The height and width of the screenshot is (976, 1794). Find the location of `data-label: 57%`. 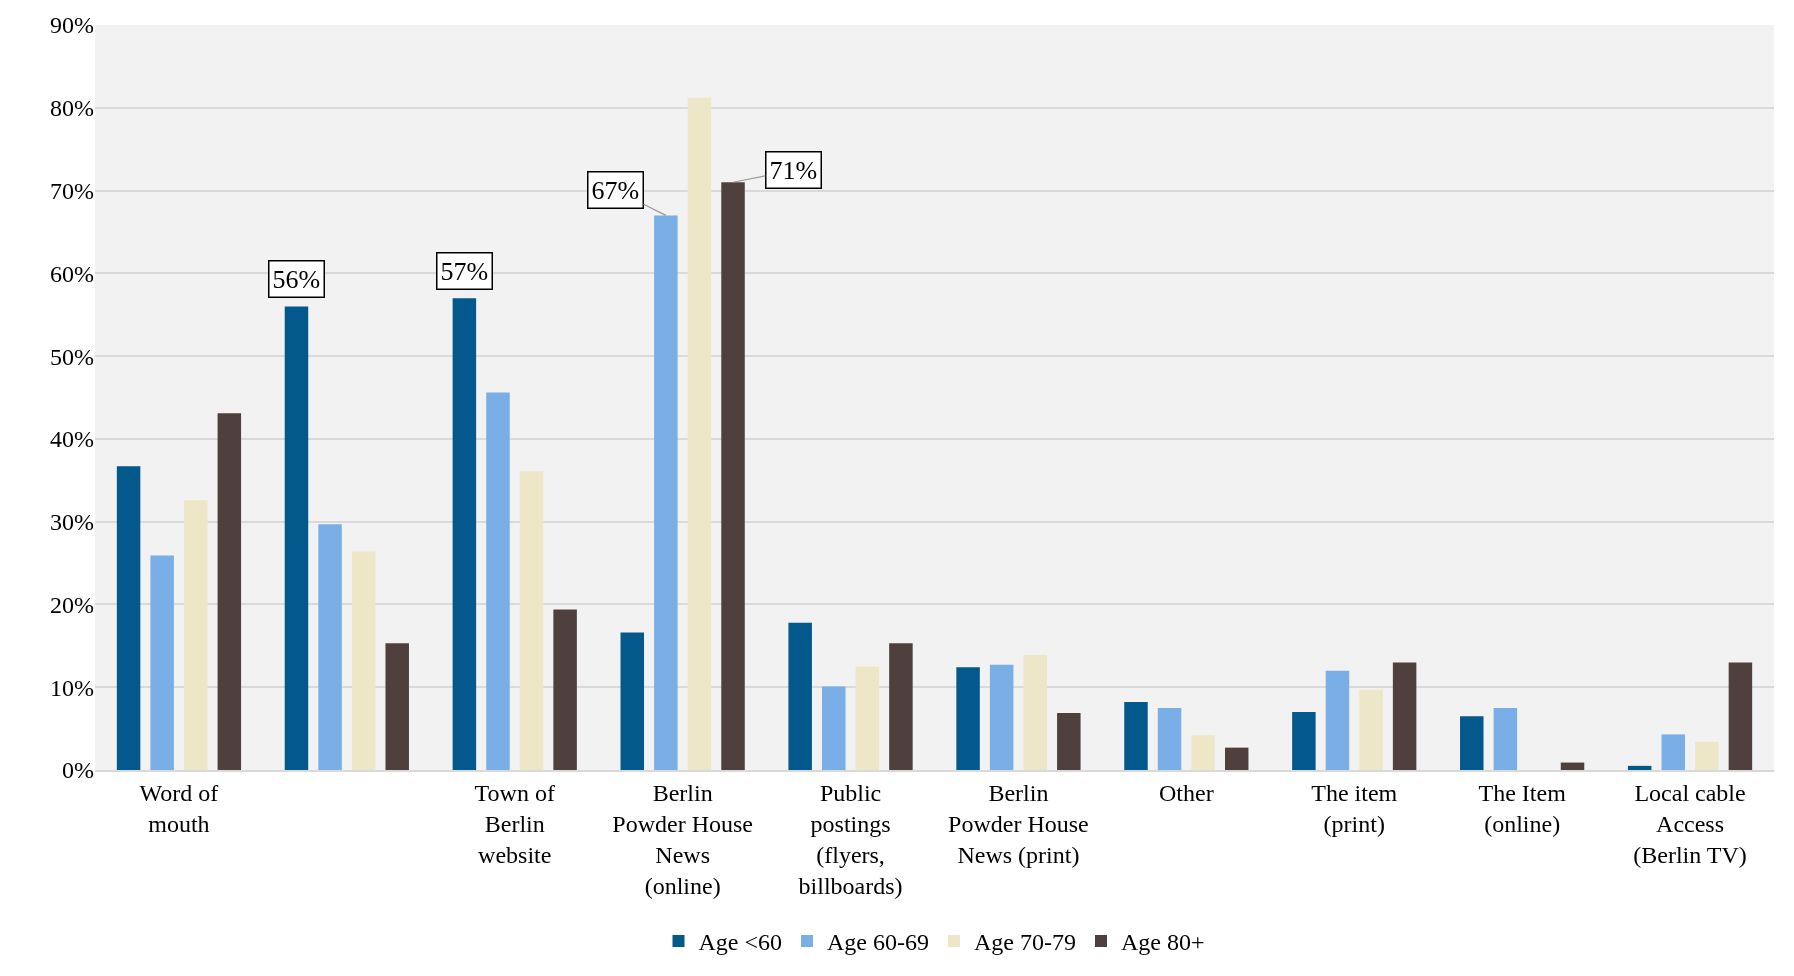

data-label: 57% is located at coordinates (464, 271).